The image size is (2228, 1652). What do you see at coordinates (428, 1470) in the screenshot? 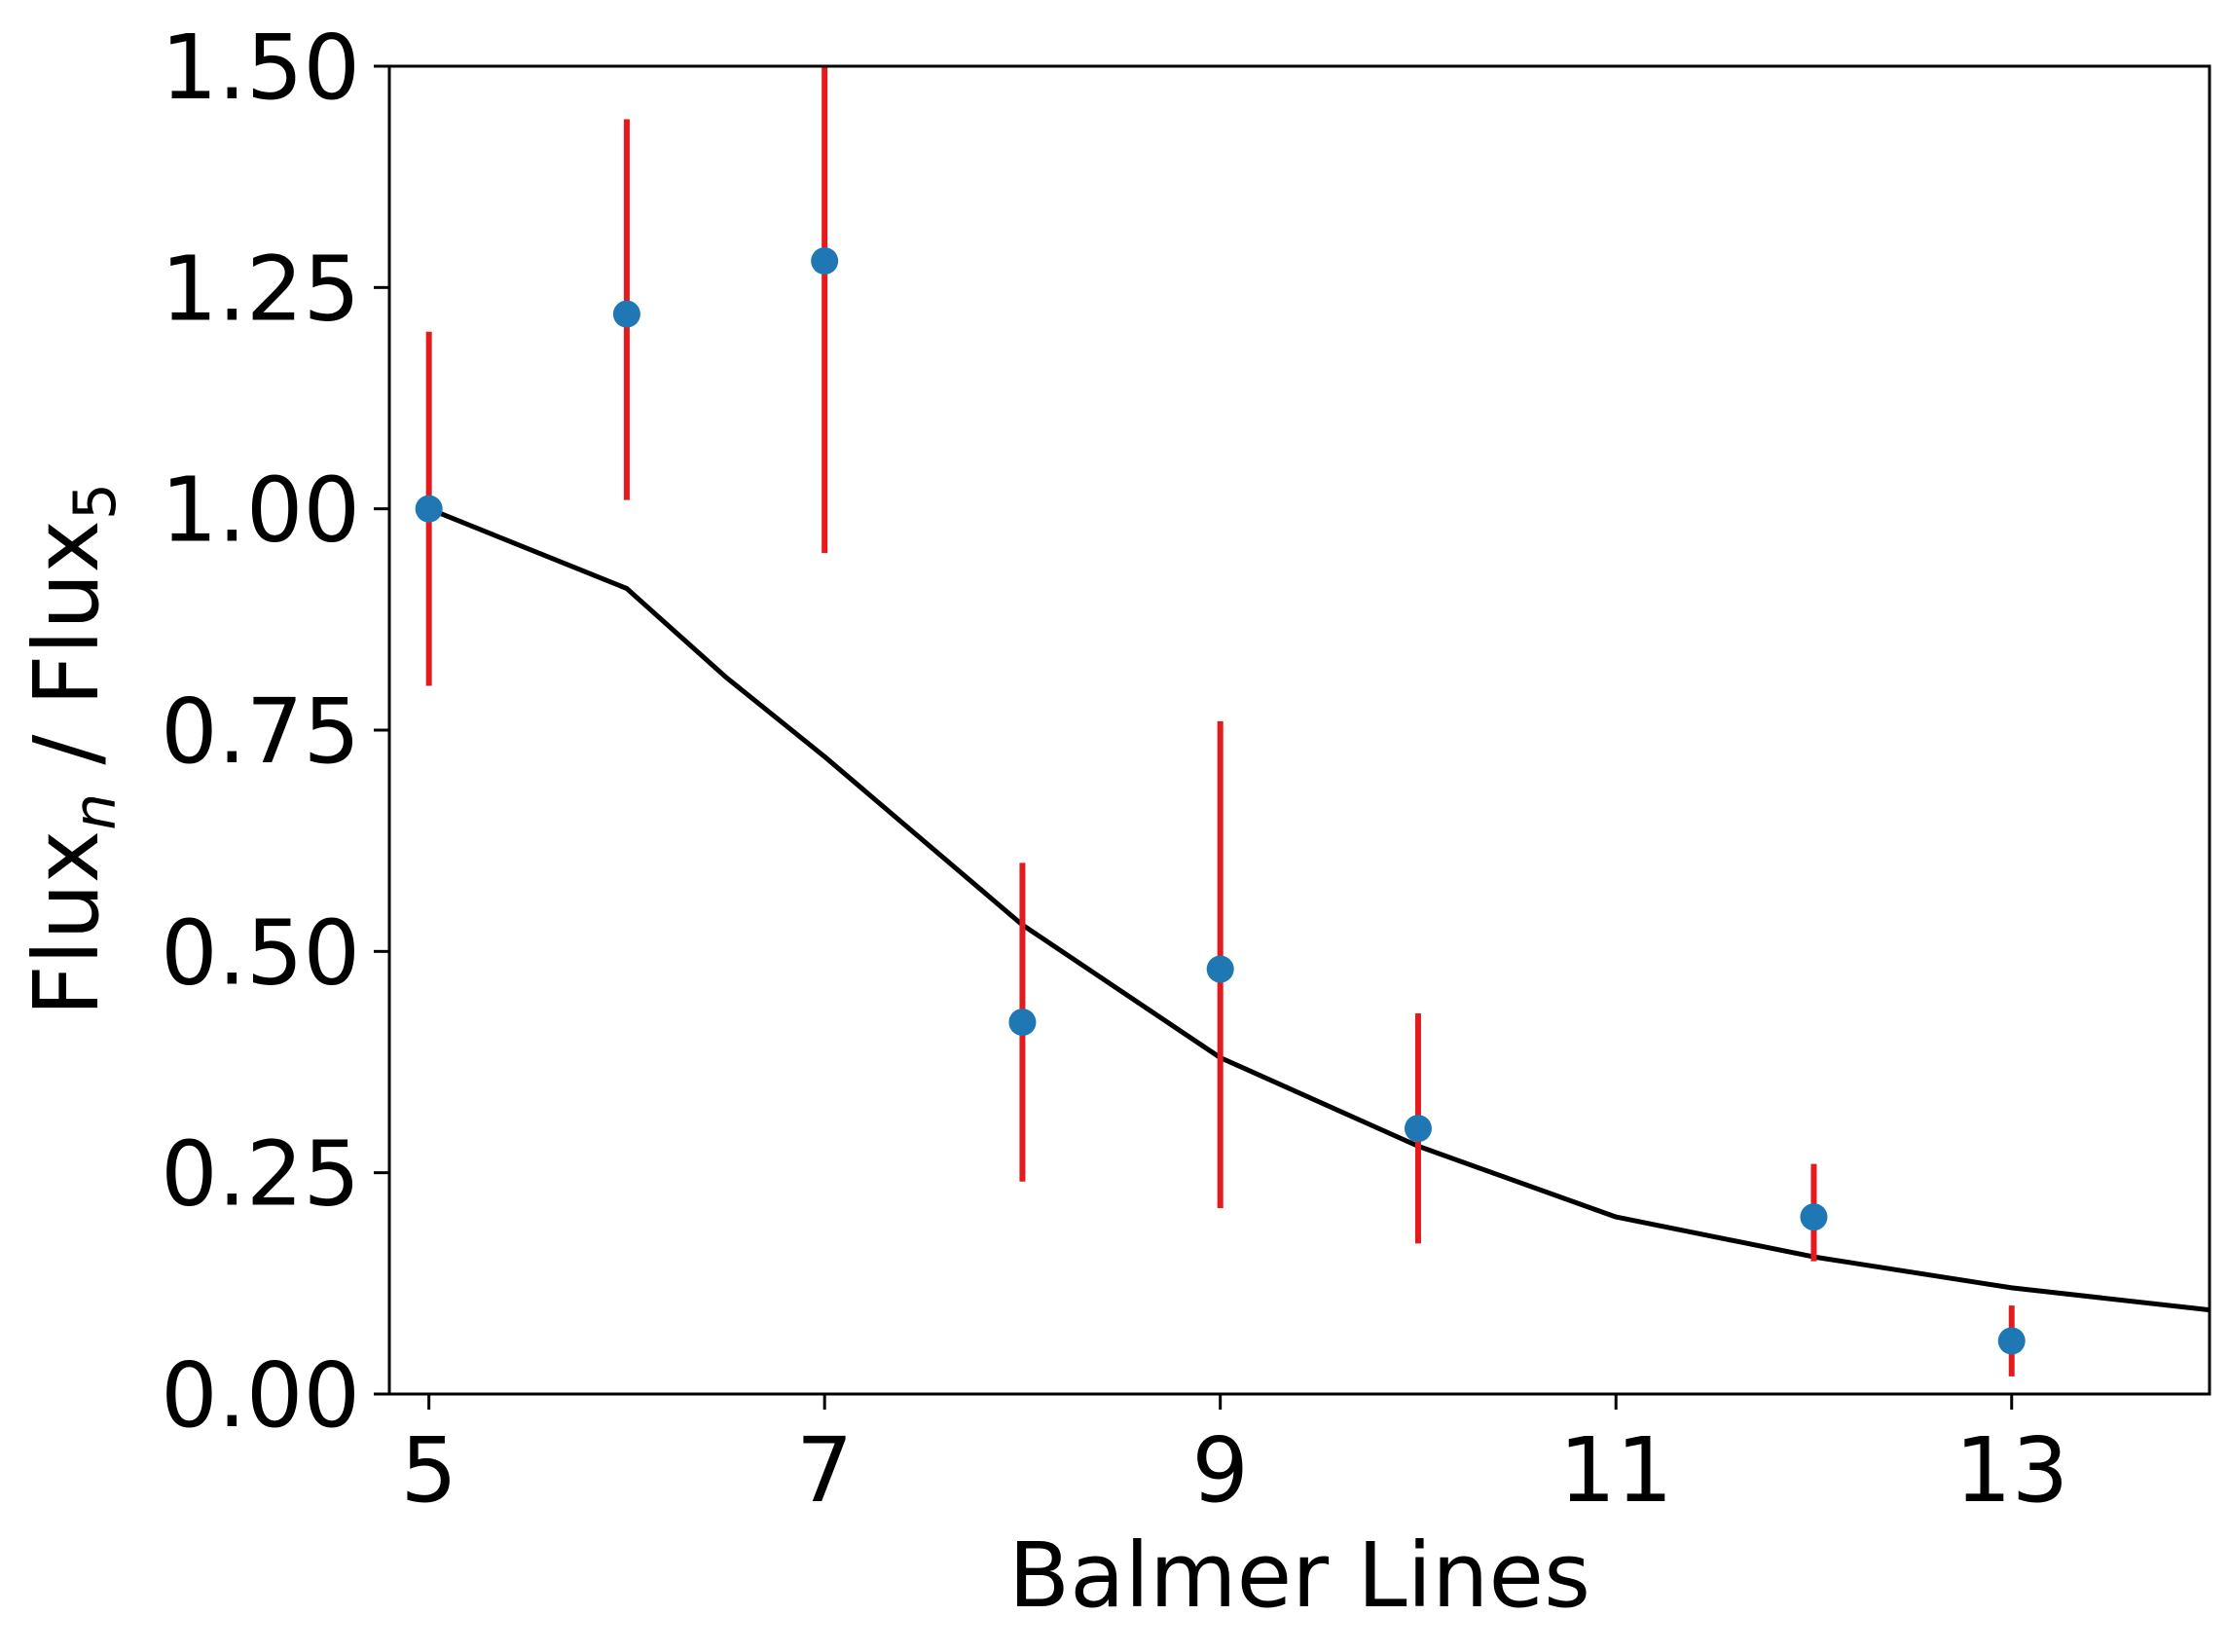
I see `x-tick-label: 5` at bounding box center [428, 1470].